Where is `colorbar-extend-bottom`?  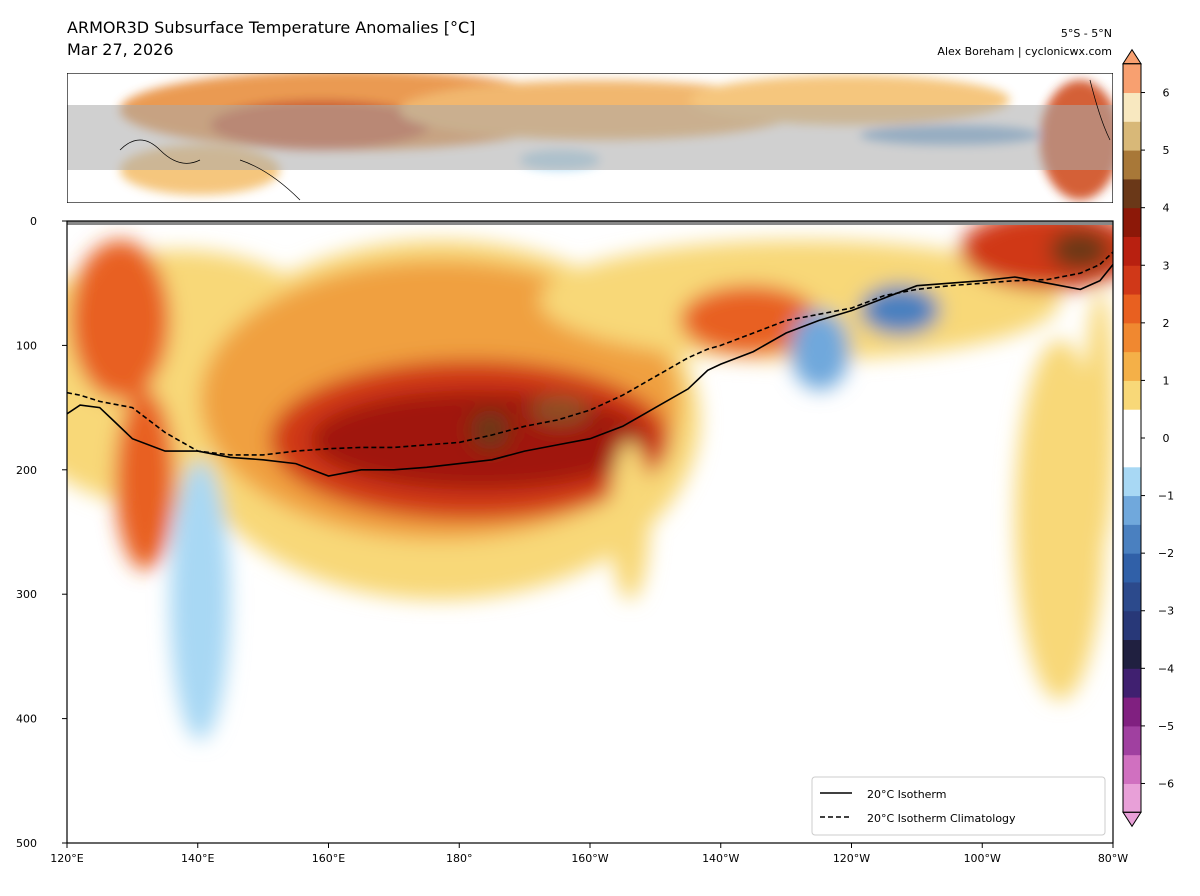
colorbar-extend-bottom is located at coordinates (1132, 819).